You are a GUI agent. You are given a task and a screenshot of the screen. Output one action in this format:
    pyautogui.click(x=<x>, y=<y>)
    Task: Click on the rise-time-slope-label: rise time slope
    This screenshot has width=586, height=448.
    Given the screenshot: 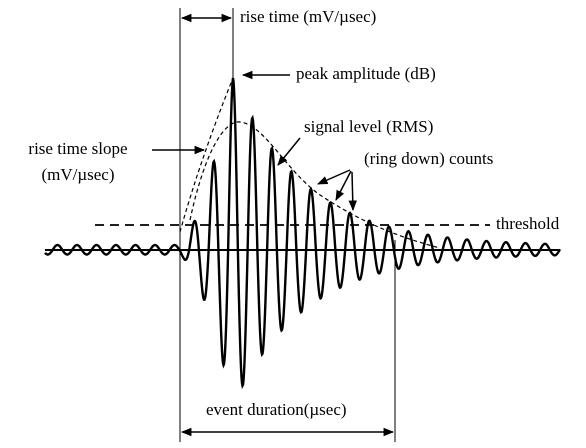 What is the action you would take?
    pyautogui.click(x=77, y=148)
    